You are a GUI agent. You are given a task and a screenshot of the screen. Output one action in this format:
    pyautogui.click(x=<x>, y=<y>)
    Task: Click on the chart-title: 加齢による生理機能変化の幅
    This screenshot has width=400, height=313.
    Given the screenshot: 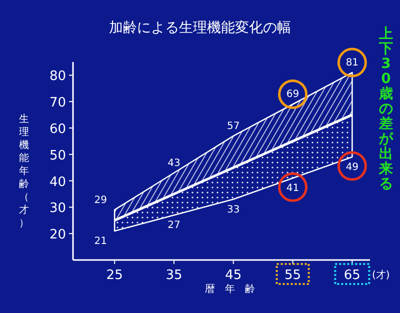 What is the action you would take?
    pyautogui.click(x=200, y=28)
    